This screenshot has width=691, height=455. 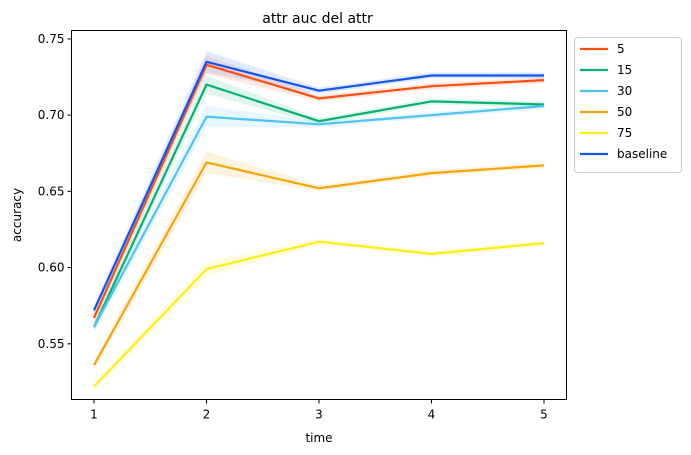 I want to click on x-tick-label: 2, so click(x=207, y=415).